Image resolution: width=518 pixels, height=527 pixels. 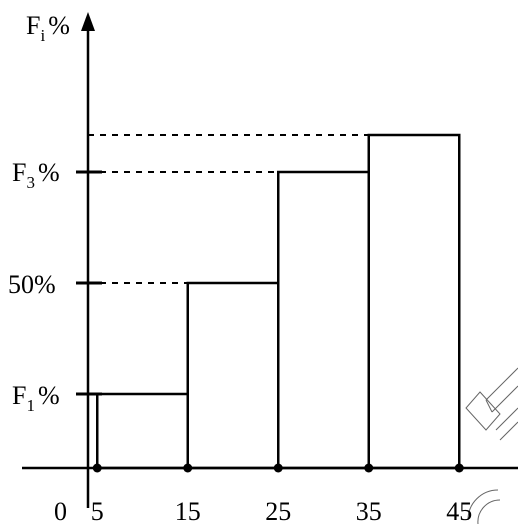 What do you see at coordinates (36, 398) in the screenshot?
I see `y-tick-label-f1: F1%` at bounding box center [36, 398].